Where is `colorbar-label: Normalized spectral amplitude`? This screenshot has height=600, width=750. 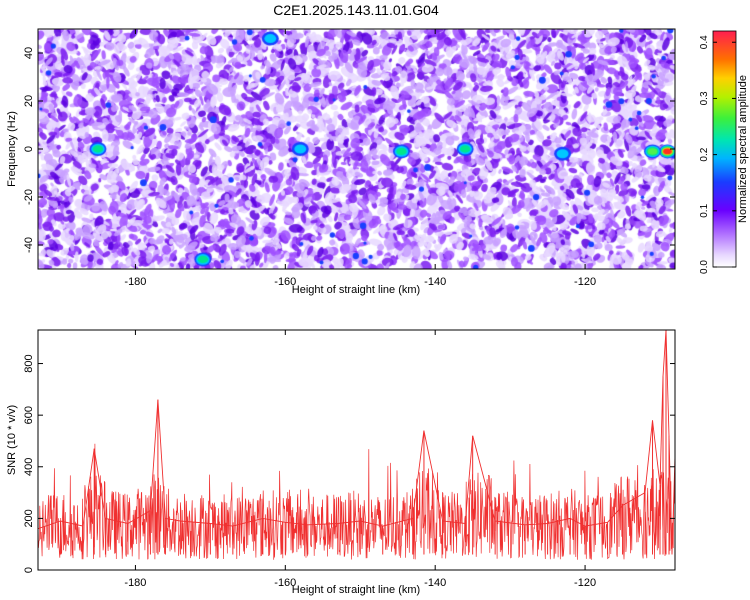 colorbar-label: Normalized spectral amplitude is located at coordinates (743, 149).